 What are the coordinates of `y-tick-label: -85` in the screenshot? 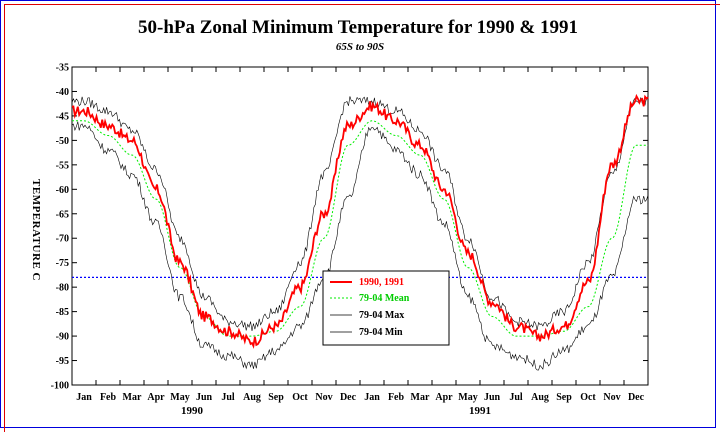 It's located at (62, 312).